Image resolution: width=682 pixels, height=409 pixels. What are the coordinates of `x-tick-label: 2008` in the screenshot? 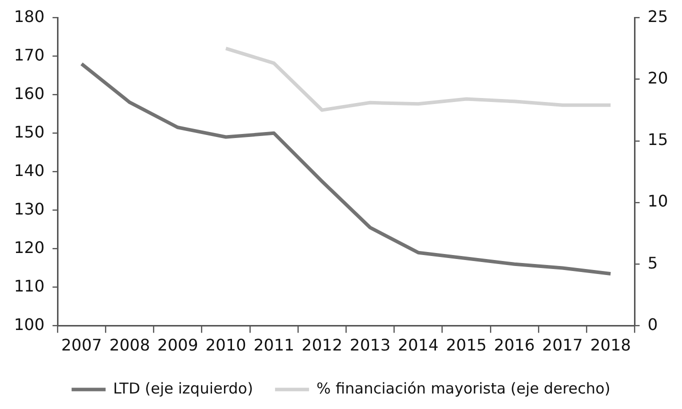 It's located at (129, 345).